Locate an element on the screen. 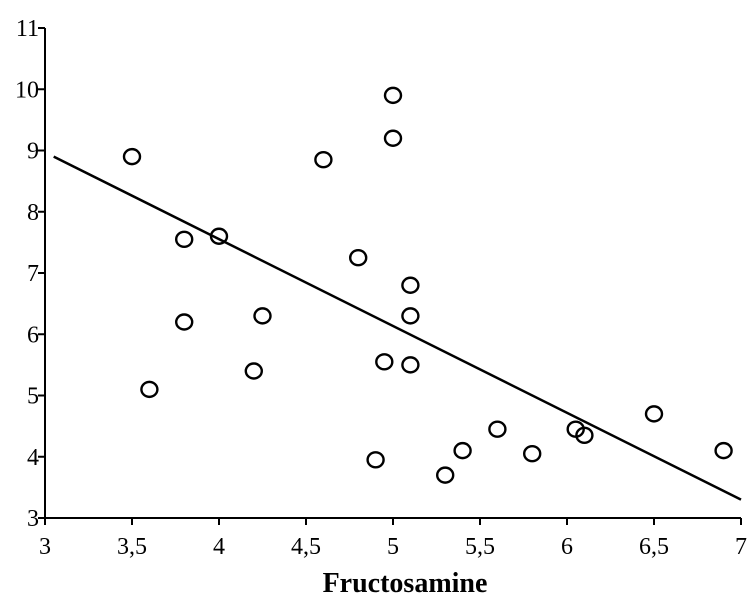  y-tick-label: 4 is located at coordinates (33, 458).